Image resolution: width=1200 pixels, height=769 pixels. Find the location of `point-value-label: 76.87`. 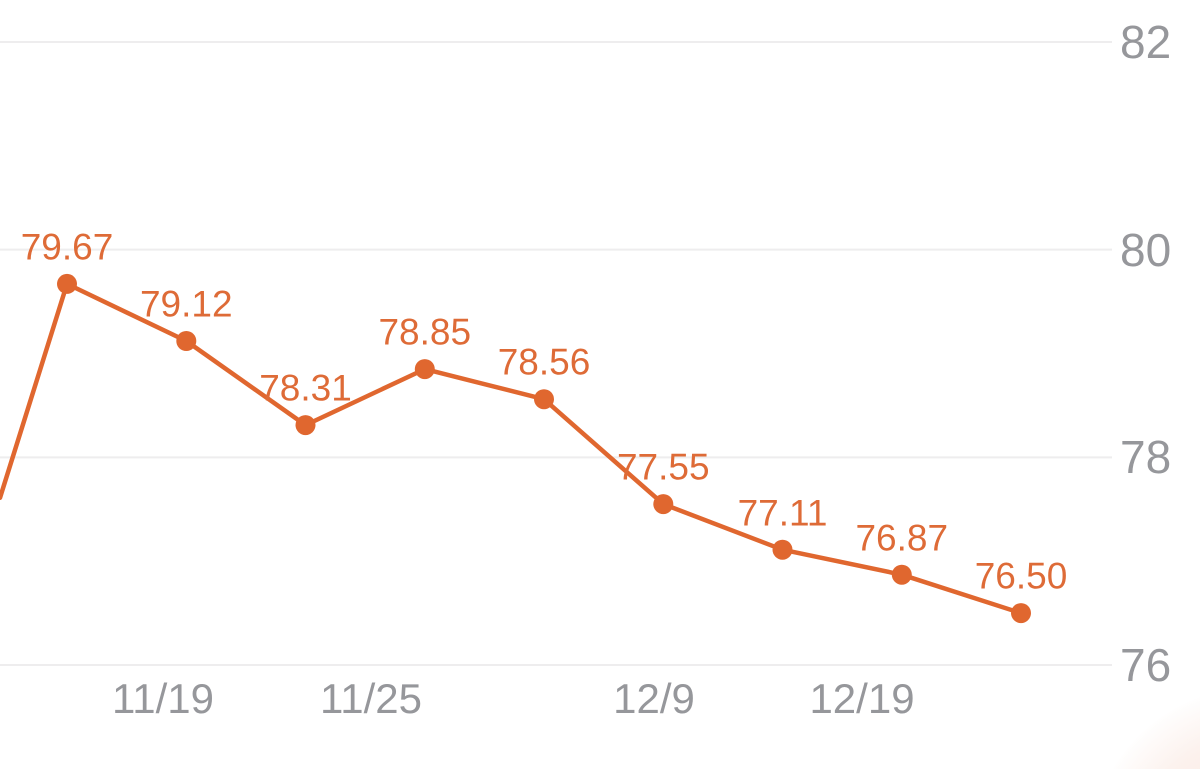

point-value-label: 76.87 is located at coordinates (902, 538).